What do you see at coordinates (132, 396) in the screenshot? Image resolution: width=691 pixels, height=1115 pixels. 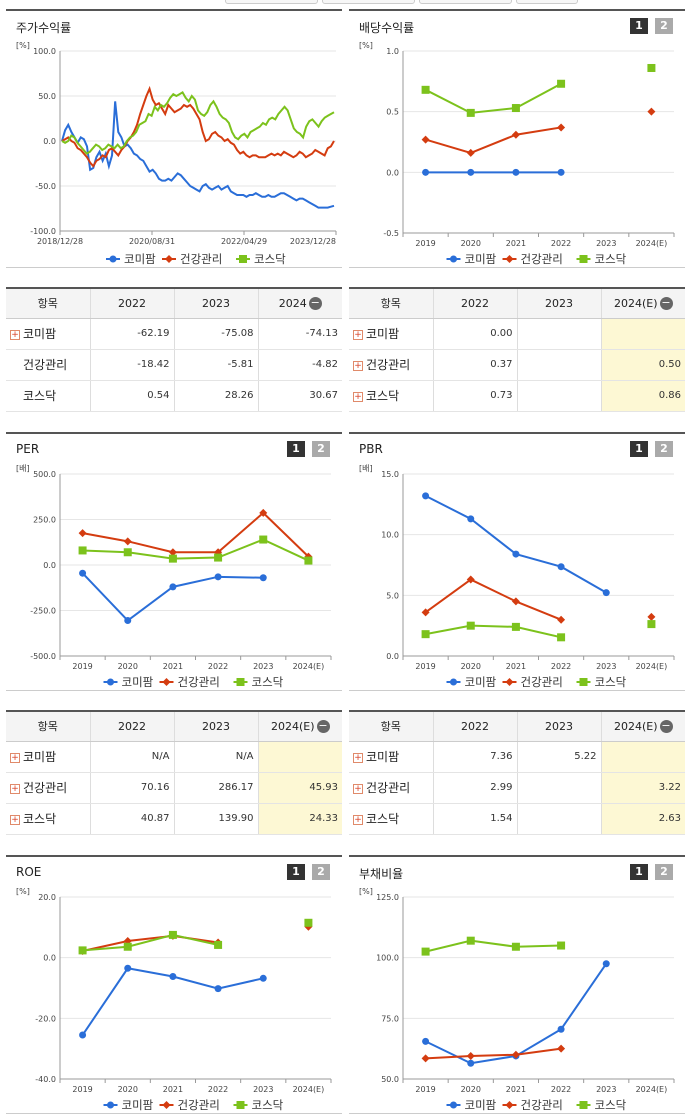 I see `value-cell: 0.54` at bounding box center [132, 396].